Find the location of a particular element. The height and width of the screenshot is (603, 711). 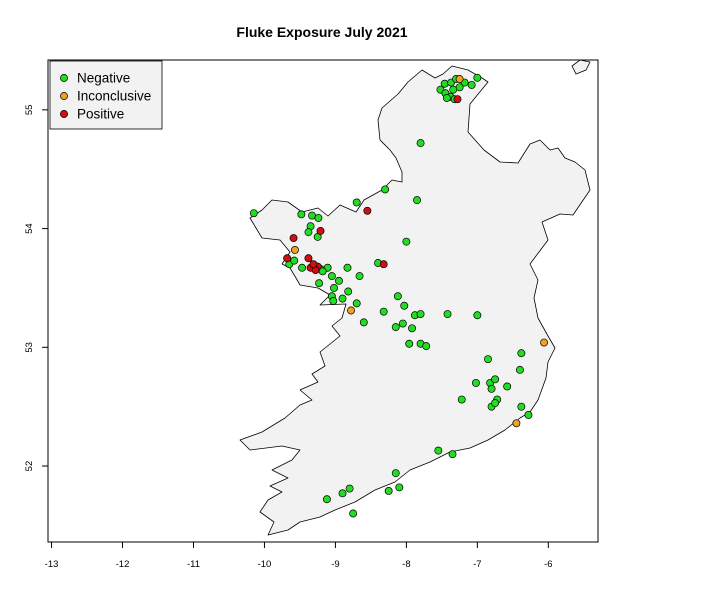

x-tick-label: -13 is located at coordinates (52, 564).